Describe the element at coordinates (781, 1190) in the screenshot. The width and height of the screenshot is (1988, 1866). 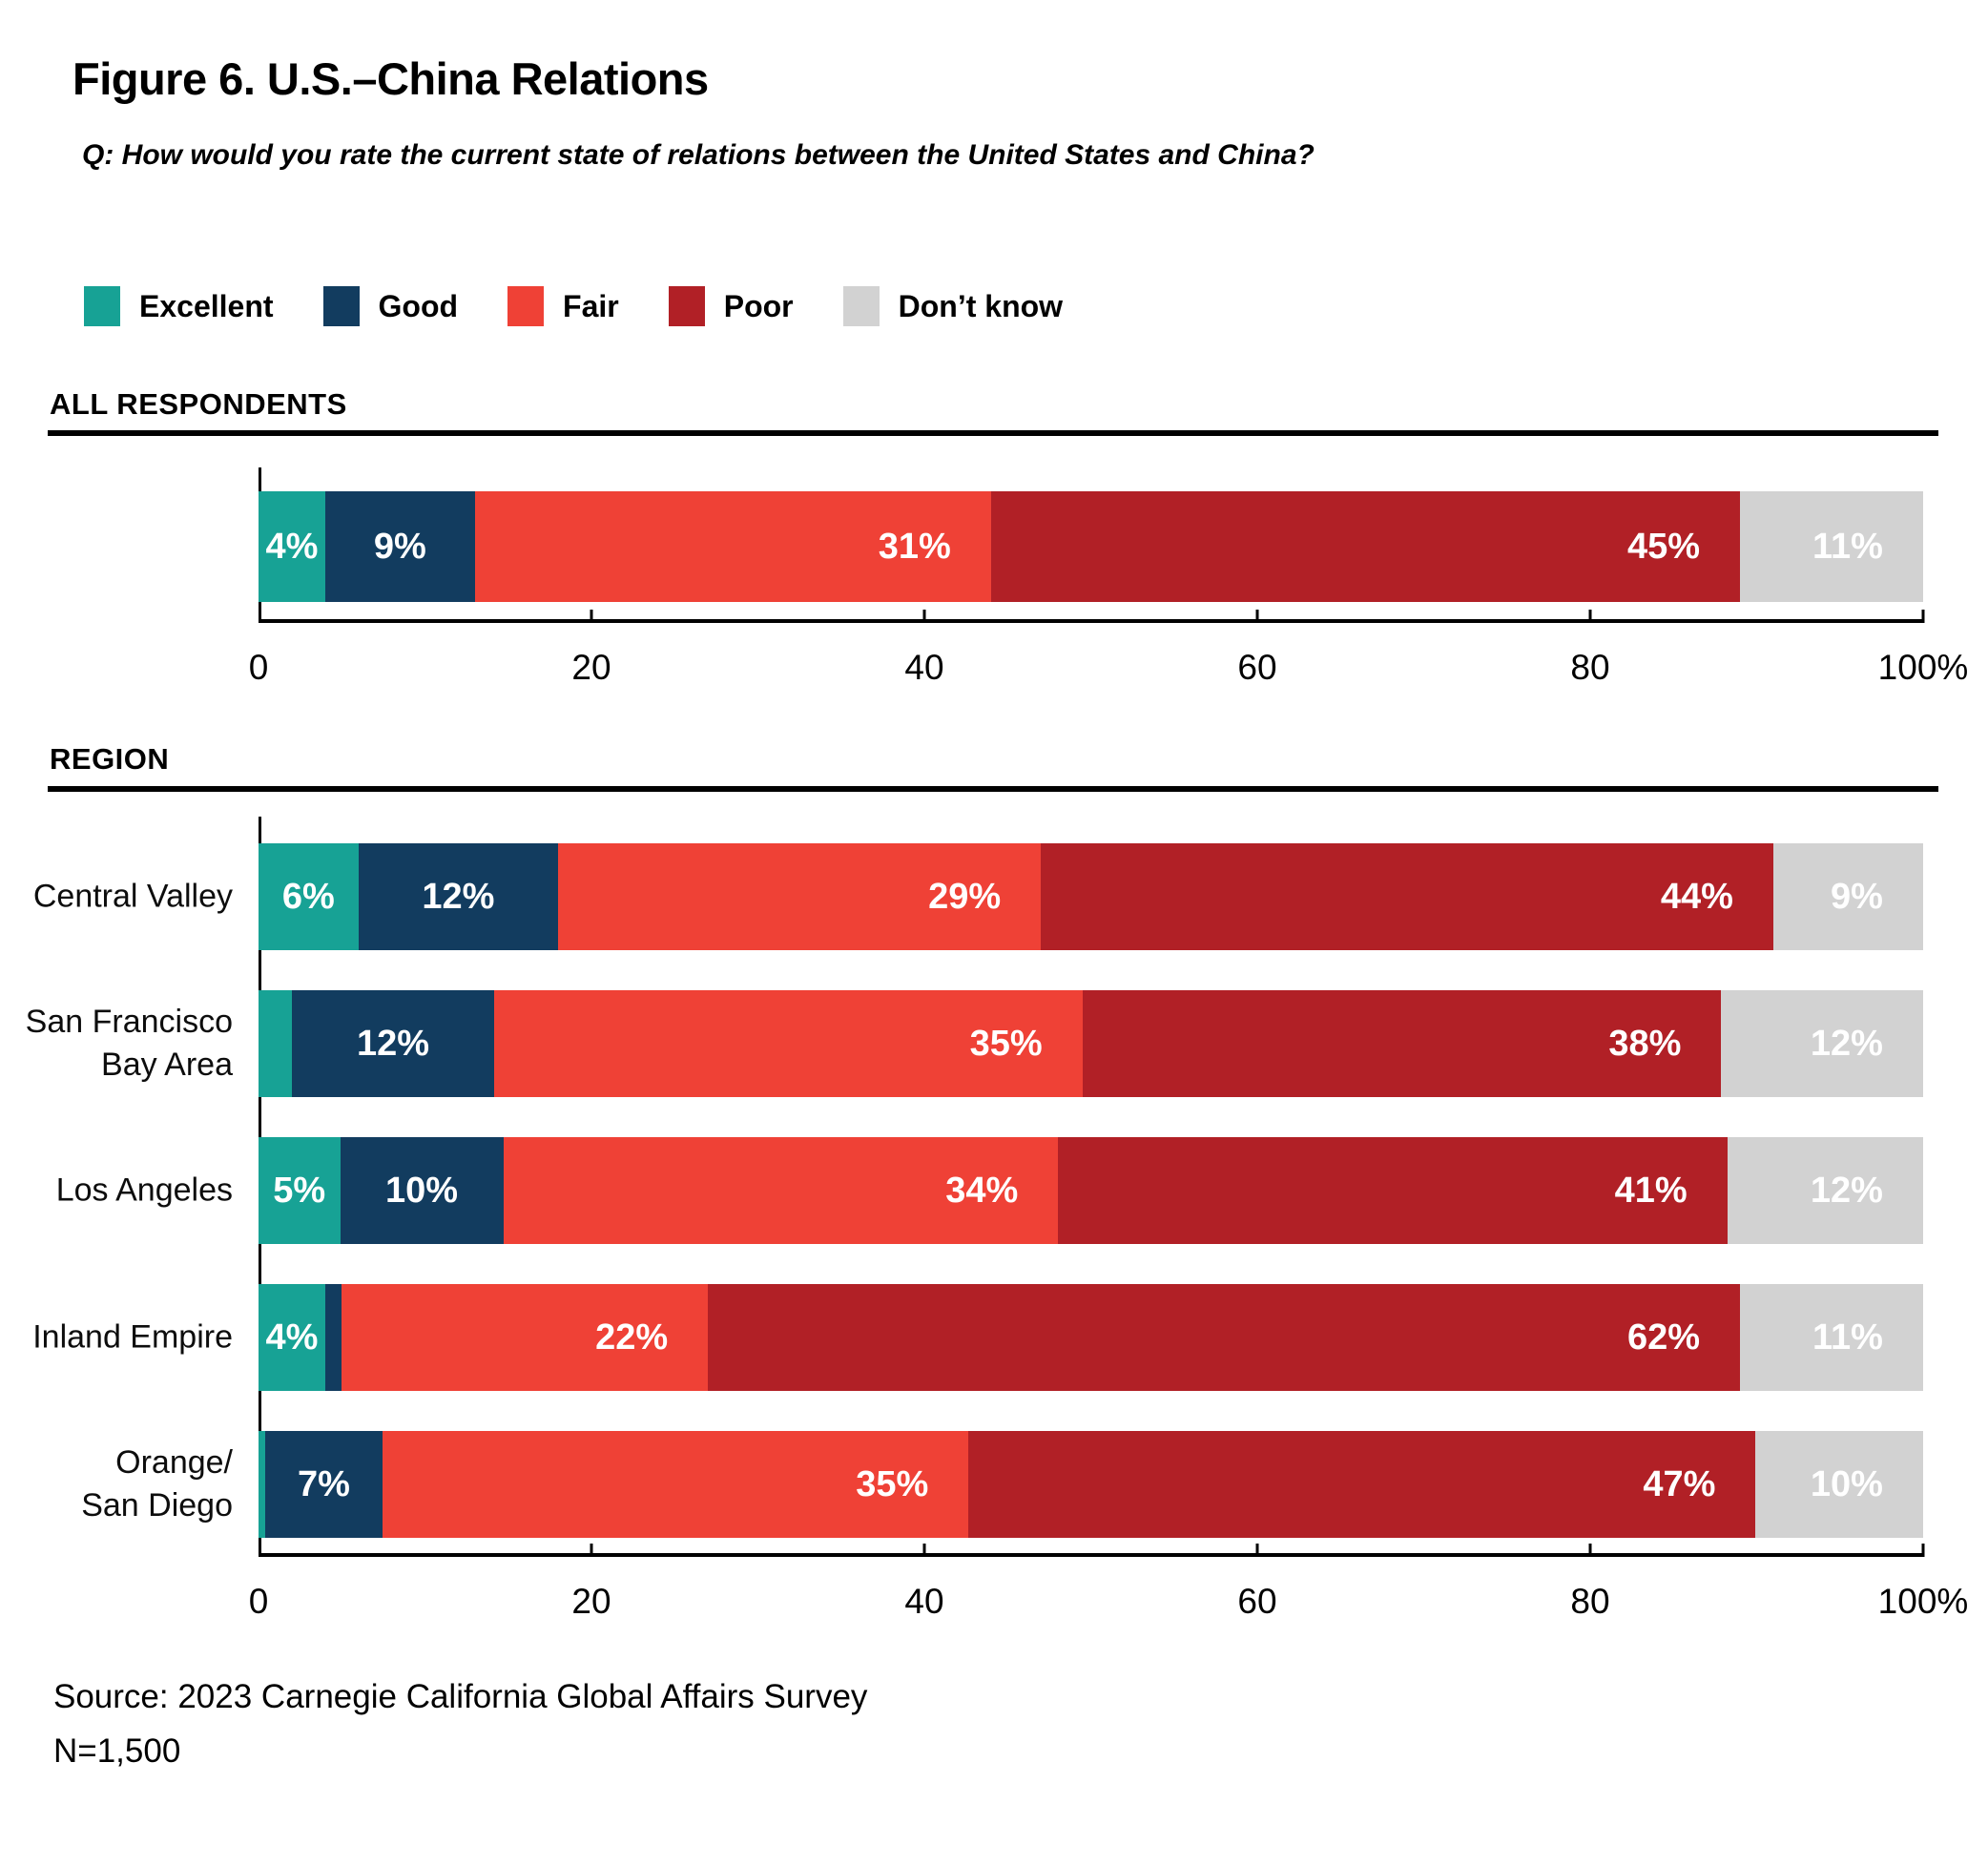
I see `bar-segment-fair: 34%` at that location.